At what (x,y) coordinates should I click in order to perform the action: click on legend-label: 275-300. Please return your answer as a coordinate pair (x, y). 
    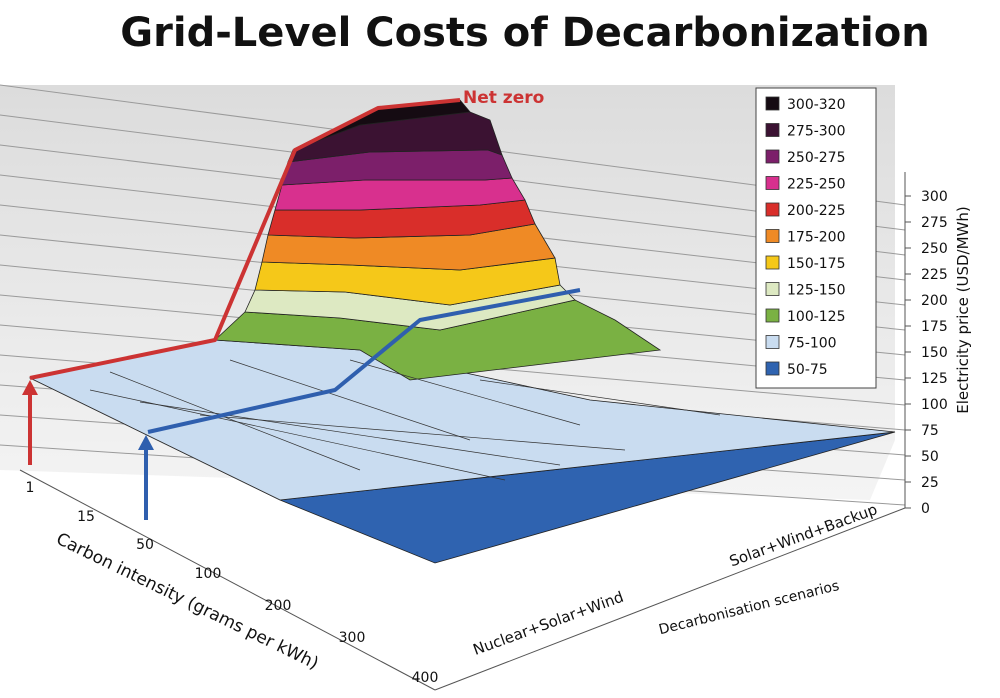
    Looking at the image, I should click on (816, 132).